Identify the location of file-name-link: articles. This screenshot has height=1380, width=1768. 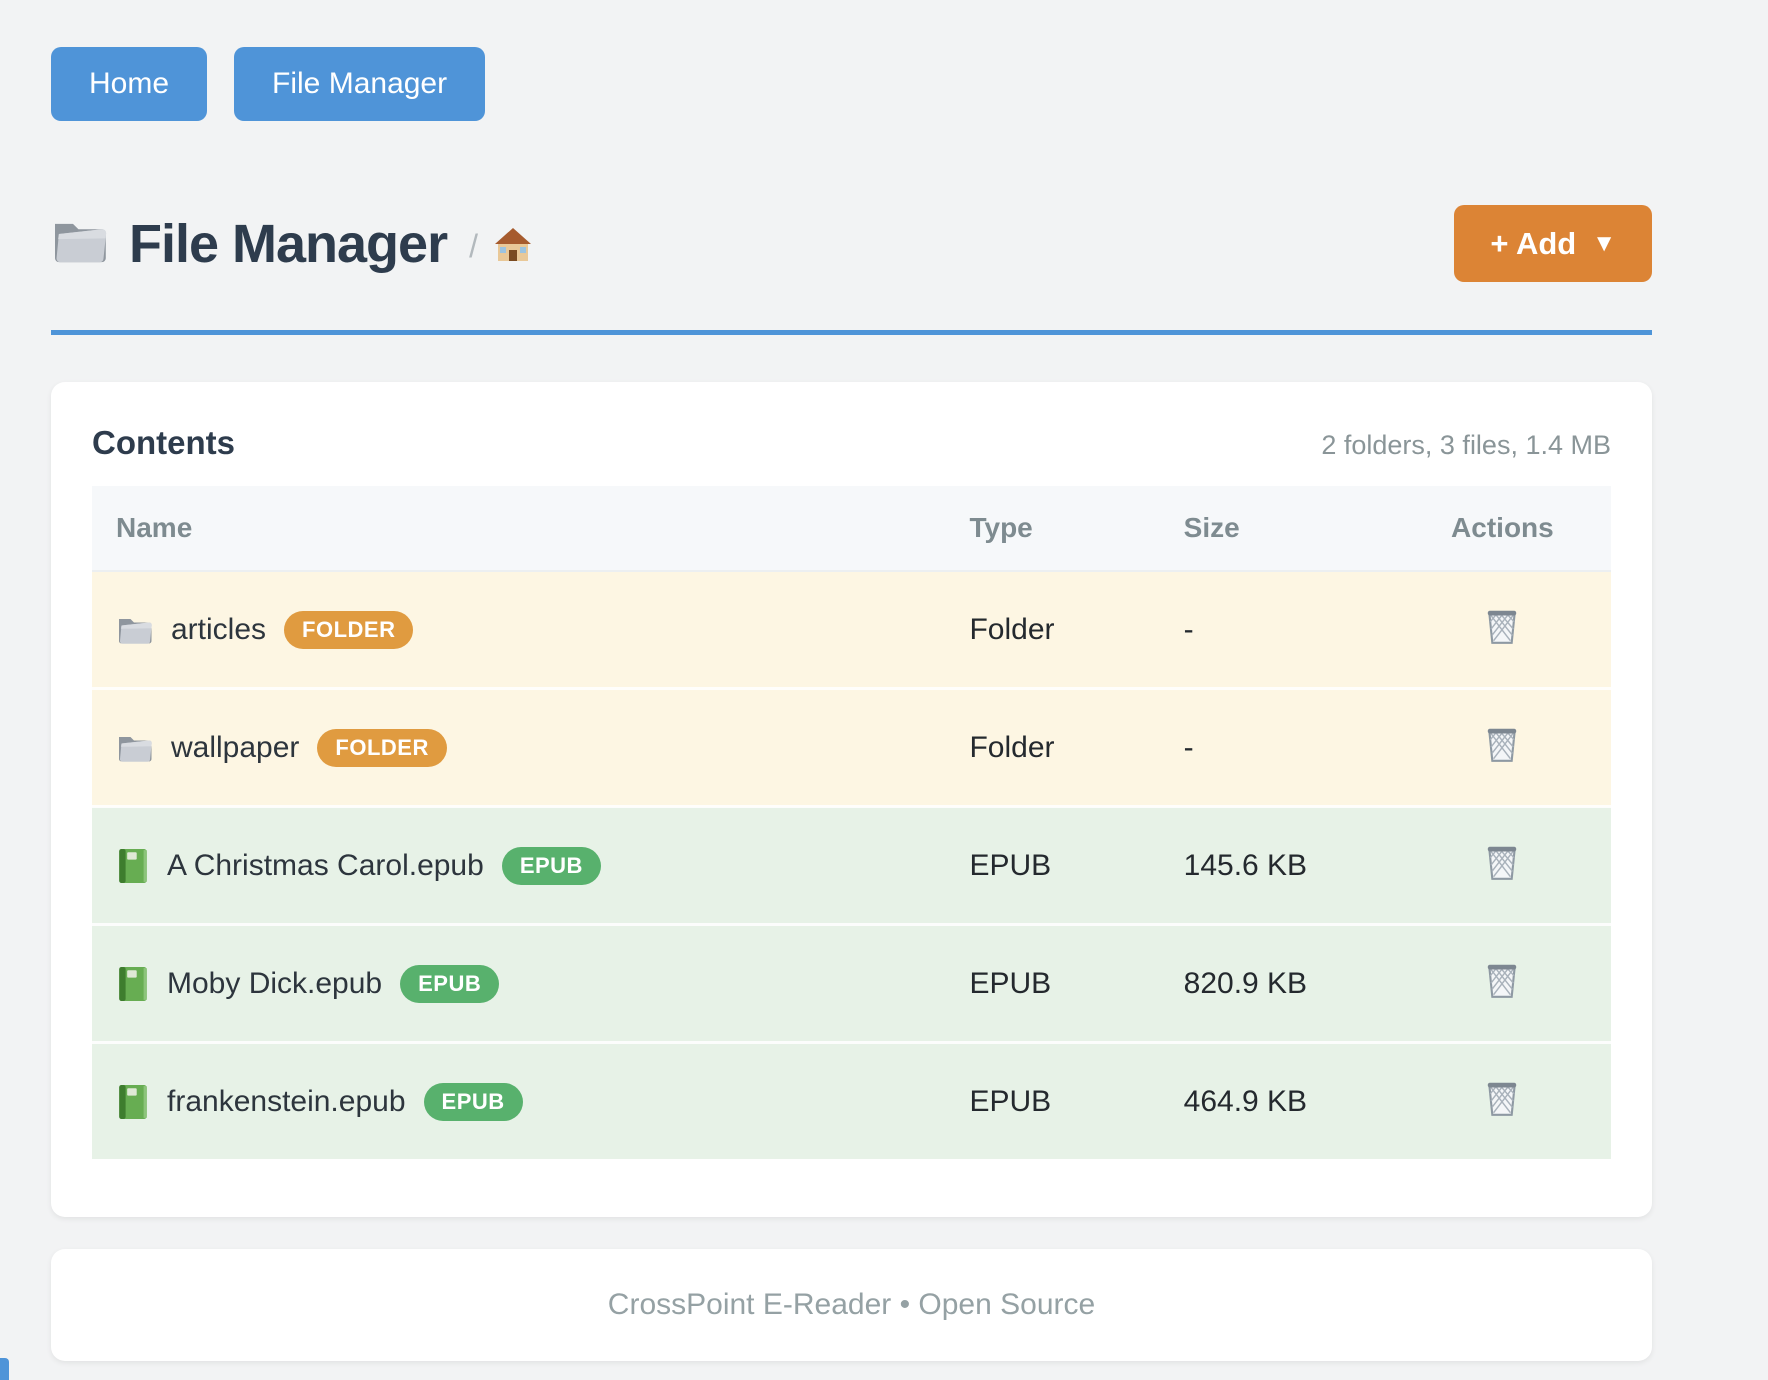
(219, 629).